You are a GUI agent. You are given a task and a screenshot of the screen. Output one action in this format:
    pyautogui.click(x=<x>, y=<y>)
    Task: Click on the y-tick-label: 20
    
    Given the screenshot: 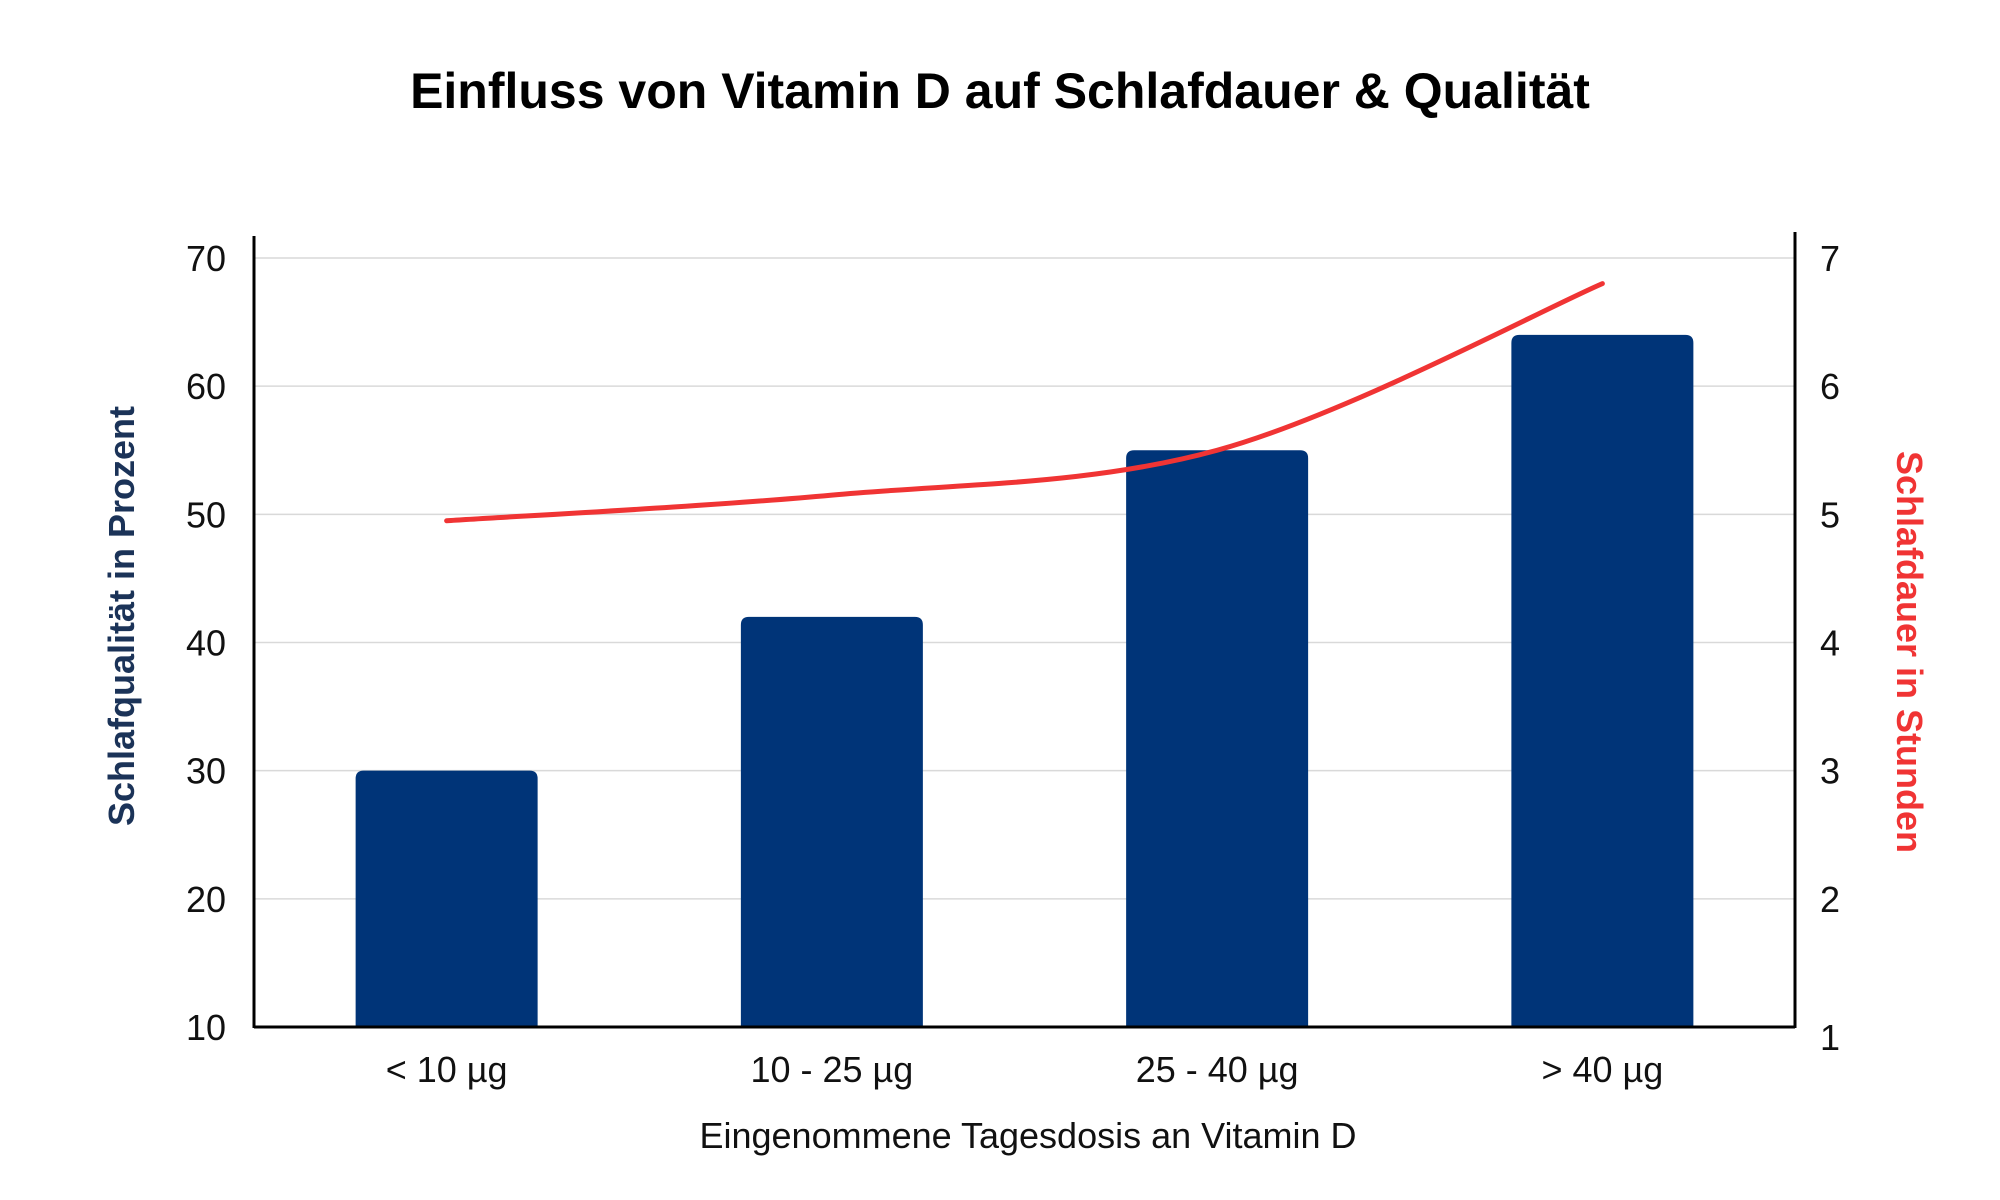 What is the action you would take?
    pyautogui.click(x=206, y=899)
    